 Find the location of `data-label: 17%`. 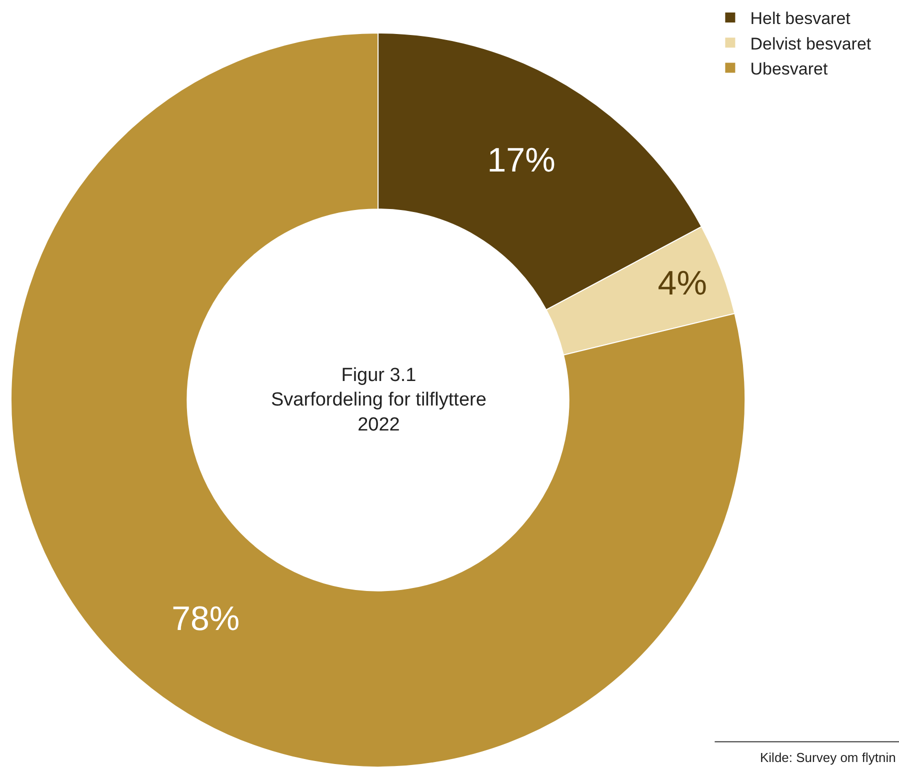

data-label: 17% is located at coordinates (521, 161).